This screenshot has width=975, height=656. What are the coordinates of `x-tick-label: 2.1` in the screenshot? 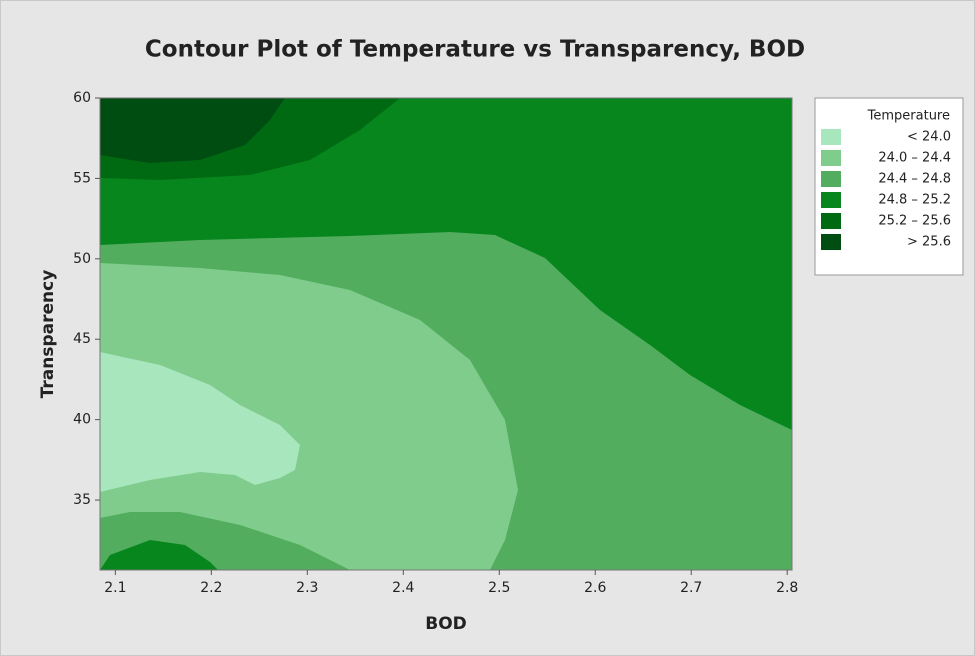 It's located at (115, 588).